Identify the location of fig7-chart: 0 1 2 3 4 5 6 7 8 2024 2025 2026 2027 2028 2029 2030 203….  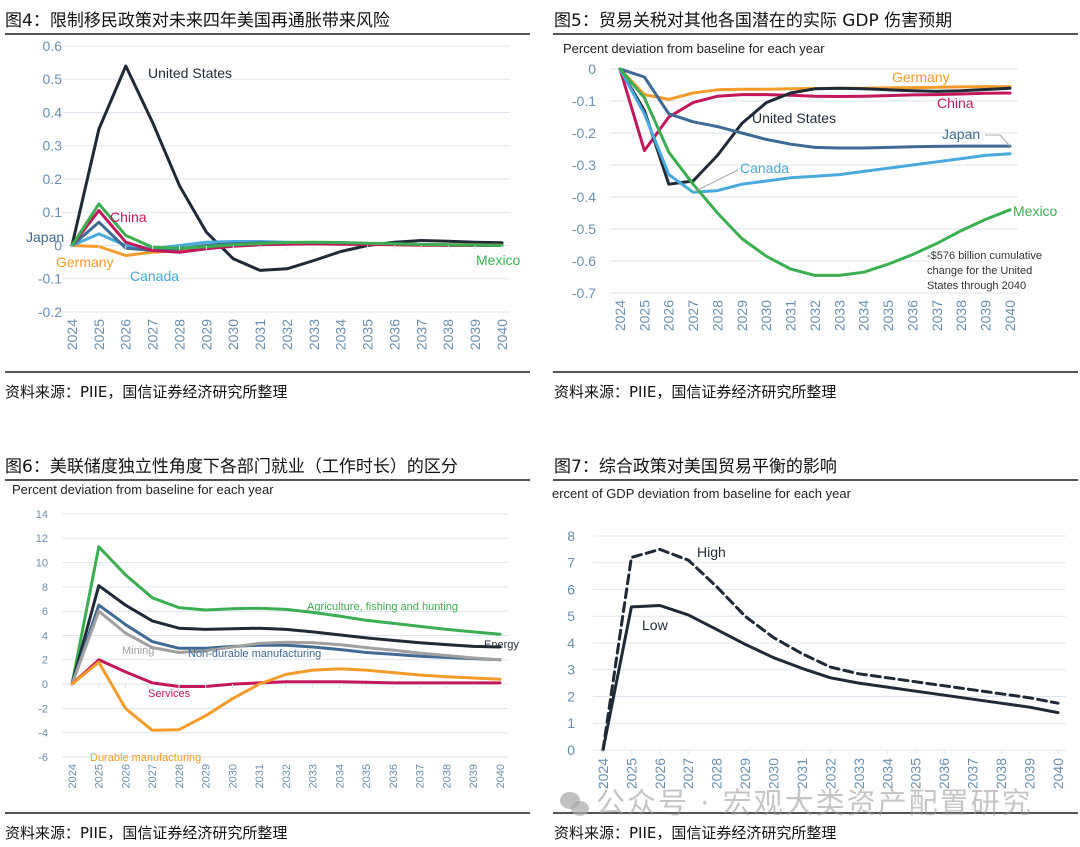
(816, 658).